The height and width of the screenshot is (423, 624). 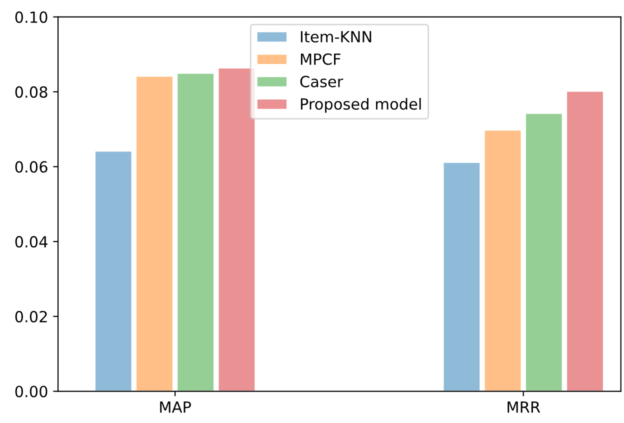 What do you see at coordinates (320, 59) in the screenshot?
I see `legend-label: MPCF` at bounding box center [320, 59].